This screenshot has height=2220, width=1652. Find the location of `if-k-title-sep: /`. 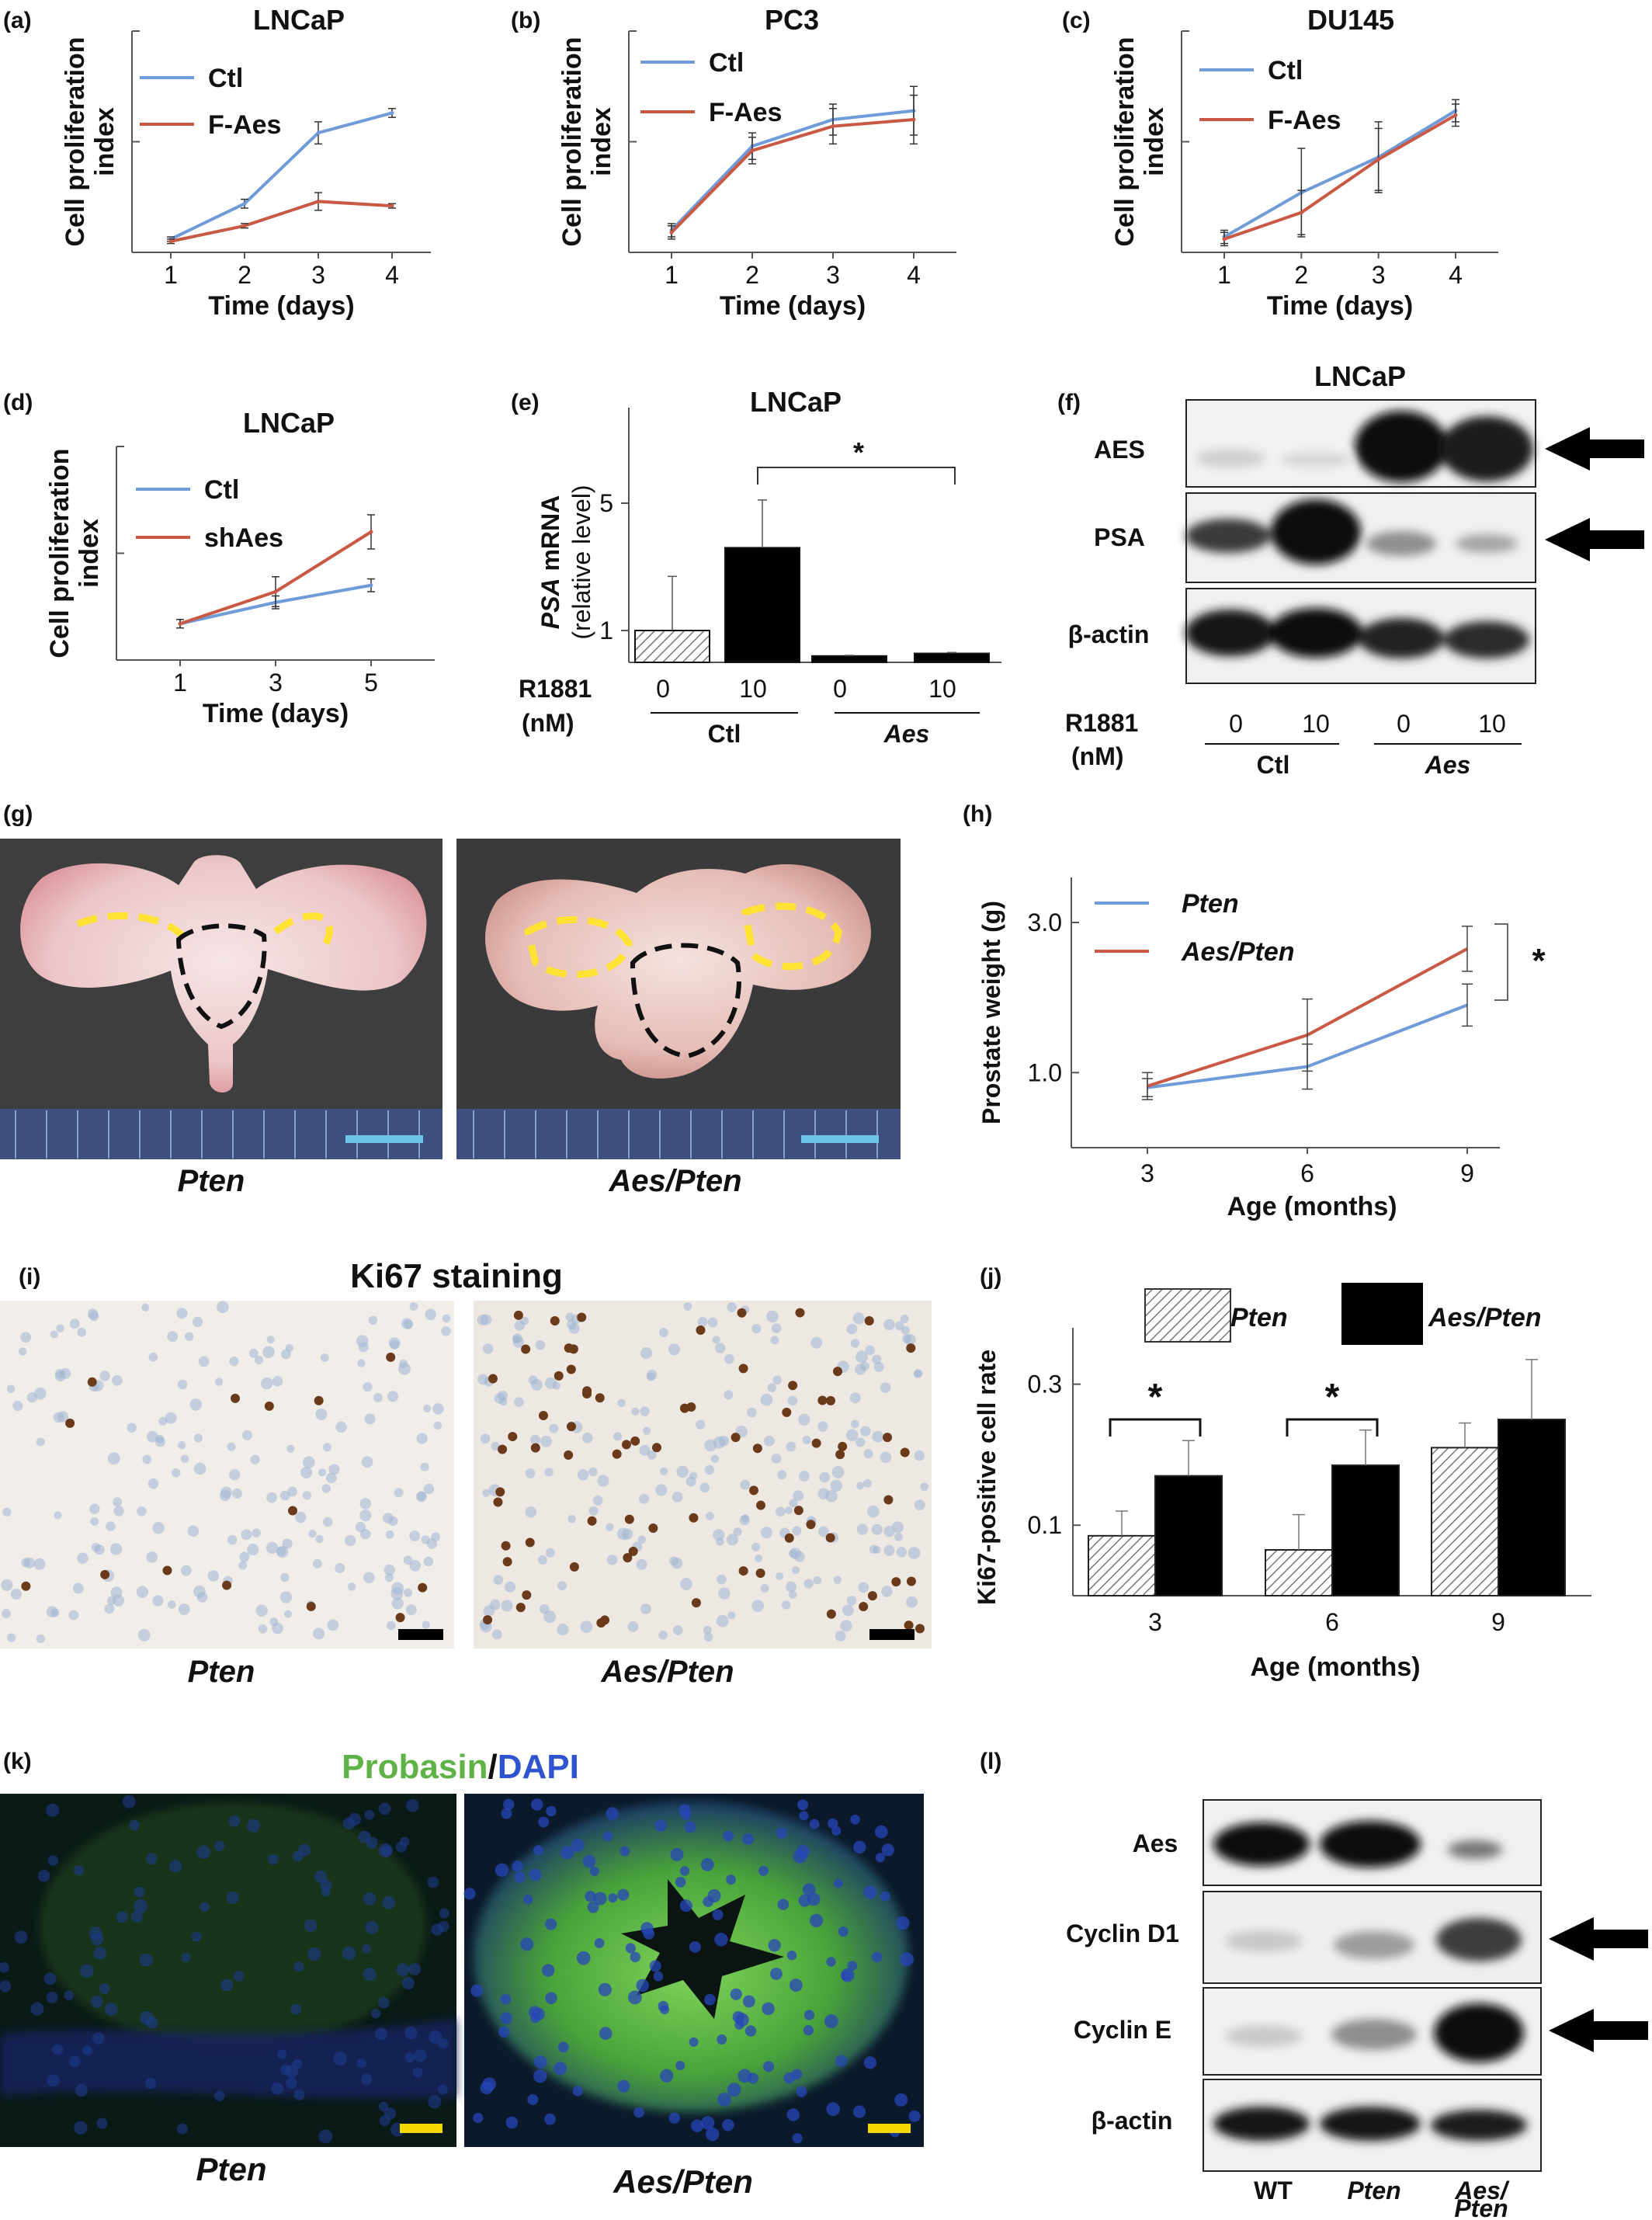

if-k-title-sep: / is located at coordinates (492, 1767).